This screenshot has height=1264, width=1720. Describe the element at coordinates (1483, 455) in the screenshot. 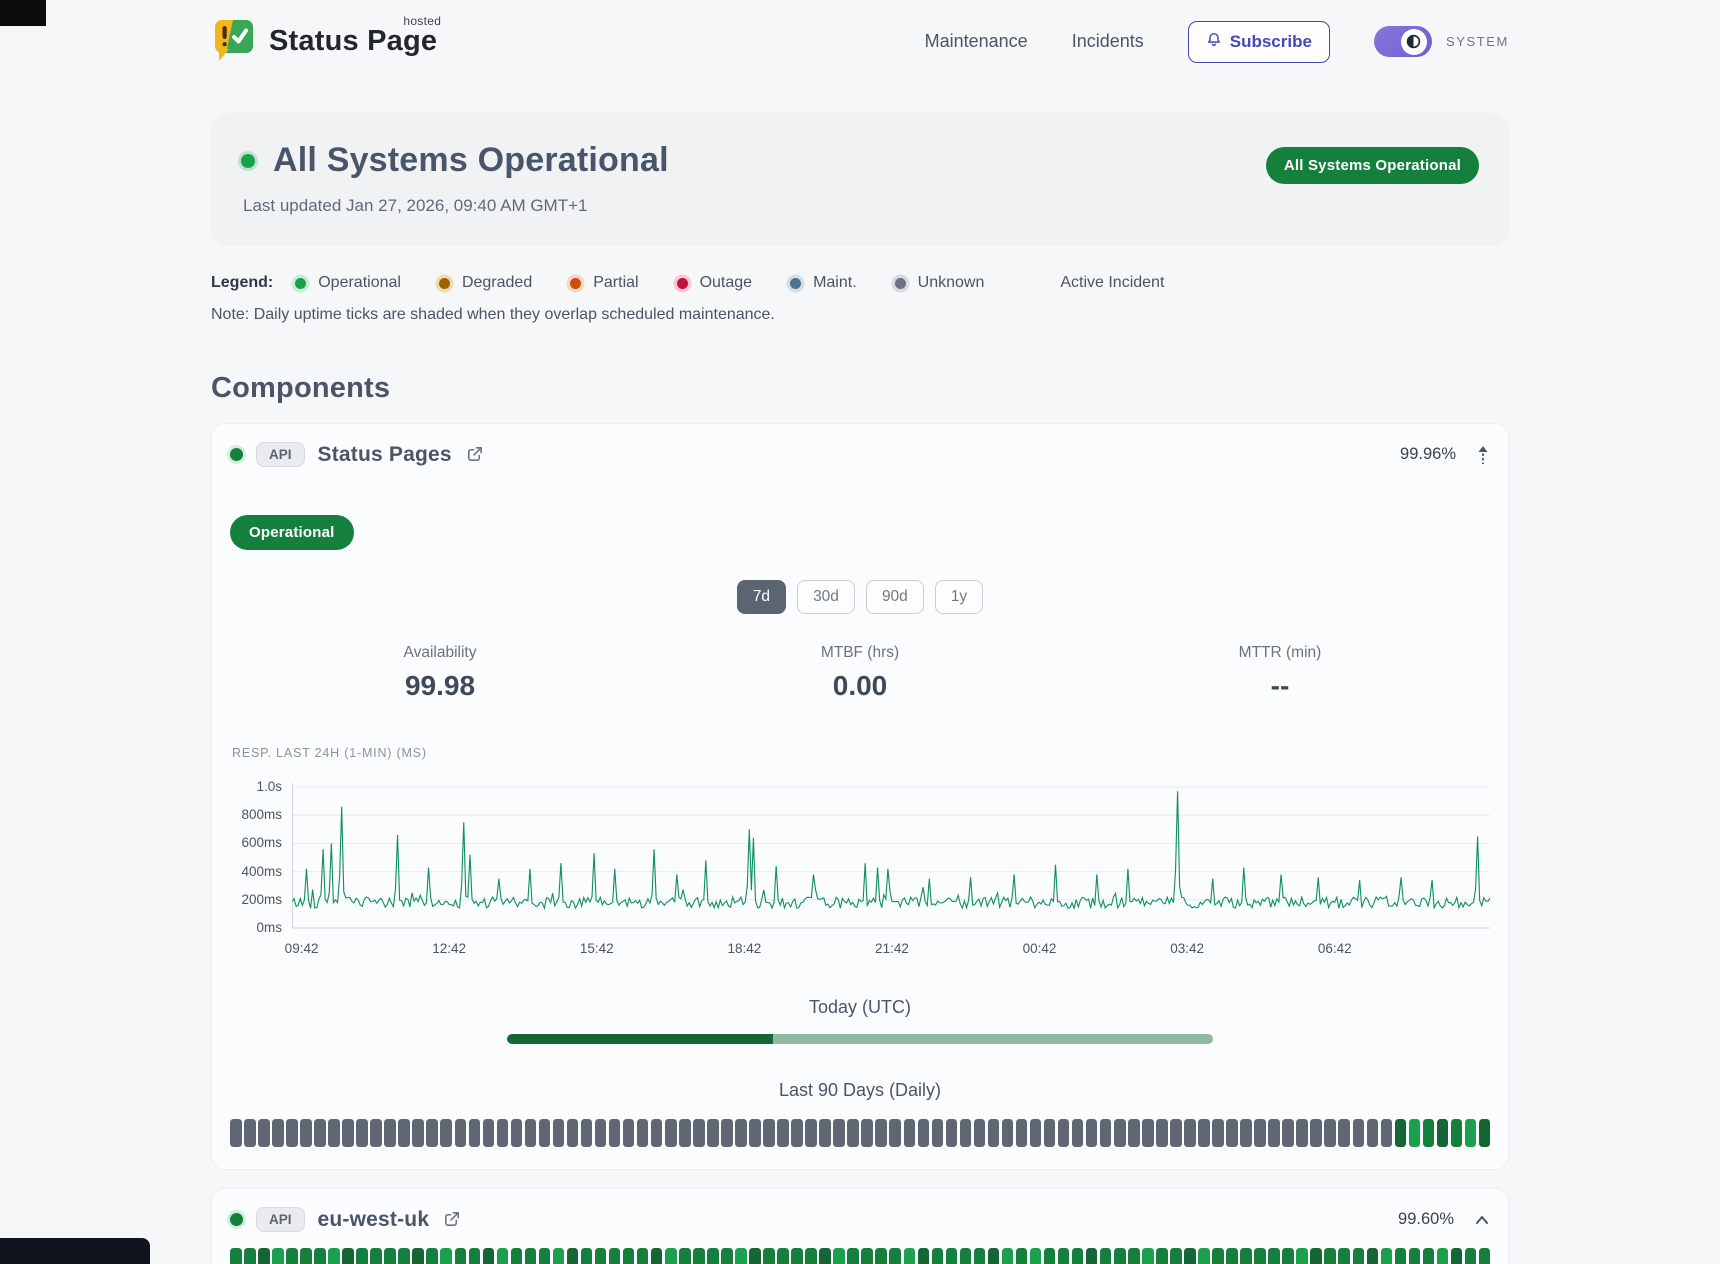

I see `arrow-up-dotted-icon` at that location.